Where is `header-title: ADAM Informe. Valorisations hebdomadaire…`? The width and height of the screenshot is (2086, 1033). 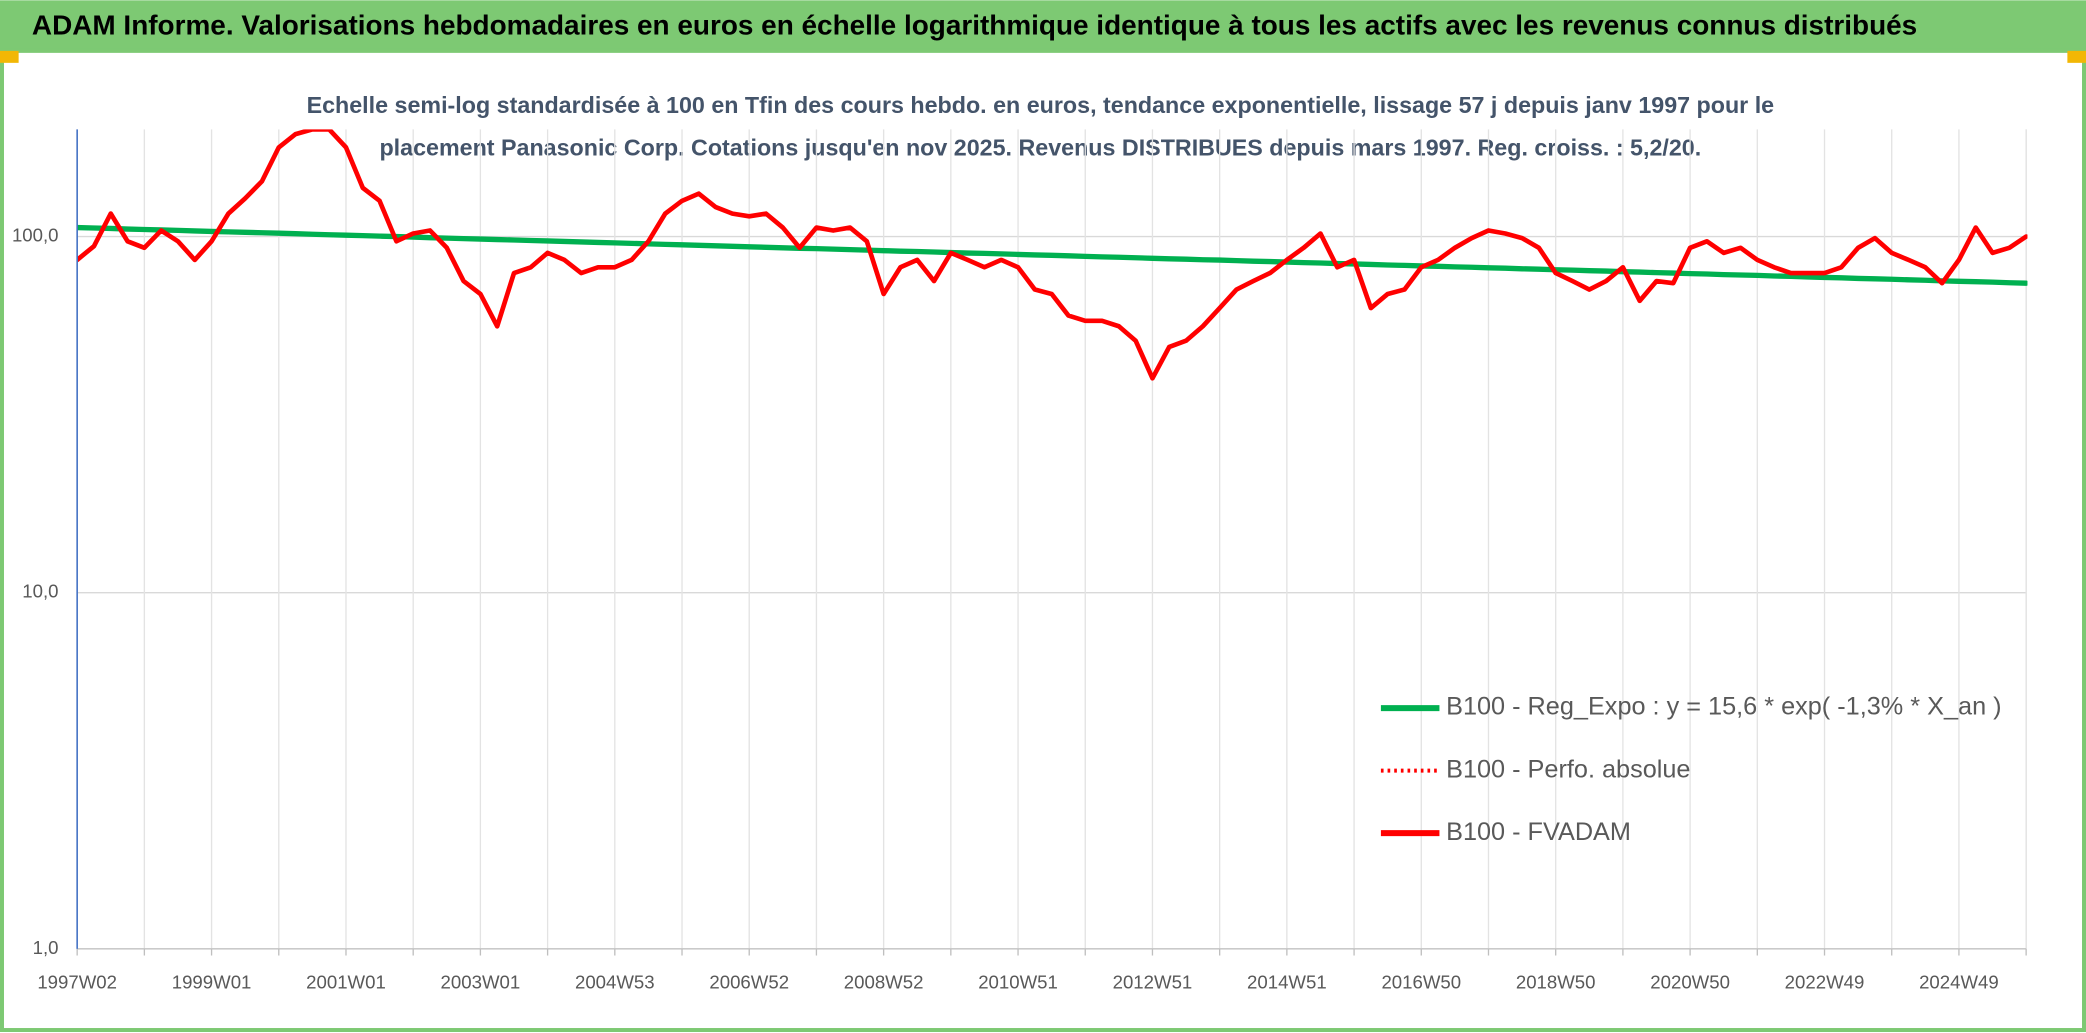
header-title: ADAM Informe. Valorisations hebdomadaire… is located at coordinates (974, 24).